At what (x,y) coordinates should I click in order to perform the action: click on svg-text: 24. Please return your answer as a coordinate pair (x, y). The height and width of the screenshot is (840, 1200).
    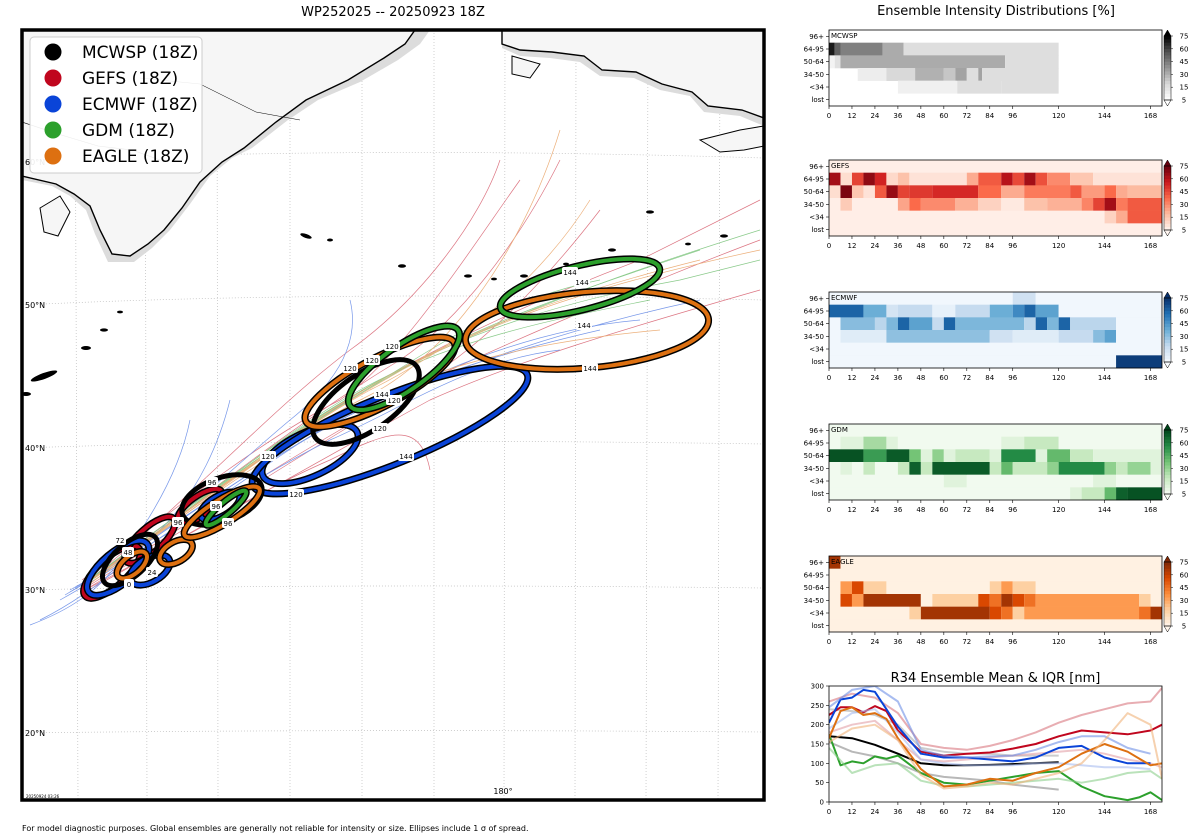
    Looking at the image, I should click on (152, 573).